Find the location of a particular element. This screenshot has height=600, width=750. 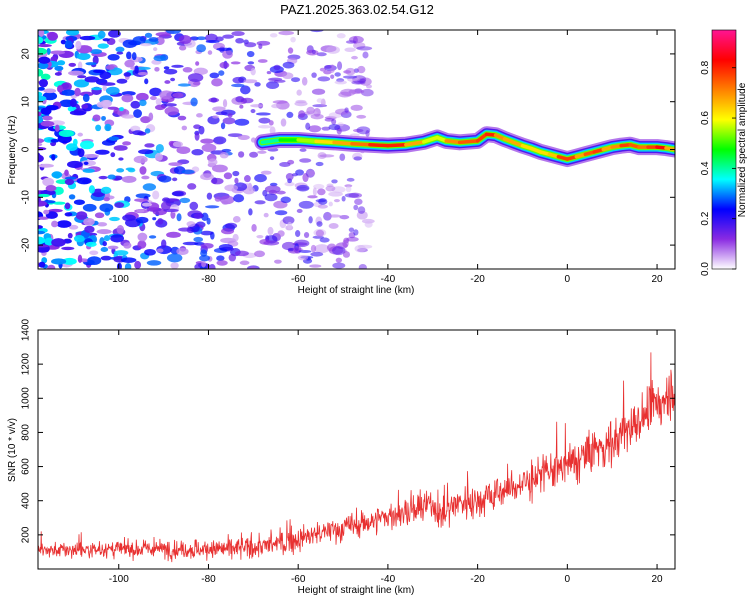

snr-x-tick-label: -80 is located at coordinates (208, 579).